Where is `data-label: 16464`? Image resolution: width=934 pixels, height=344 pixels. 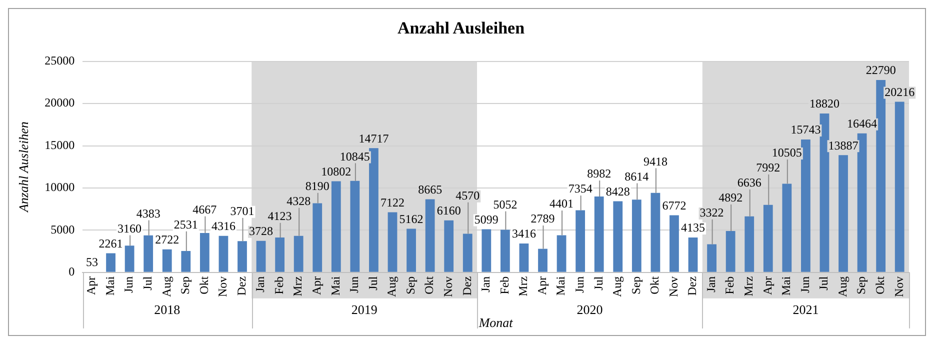 data-label: 16464 is located at coordinates (862, 123).